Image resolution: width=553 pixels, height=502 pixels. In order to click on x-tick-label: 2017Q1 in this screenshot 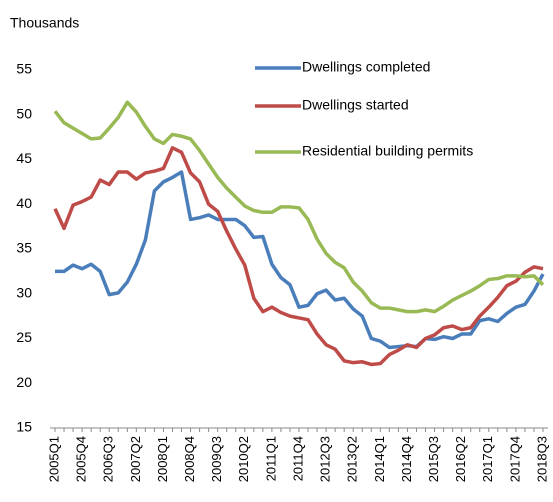, I will do `click(487, 459)`.